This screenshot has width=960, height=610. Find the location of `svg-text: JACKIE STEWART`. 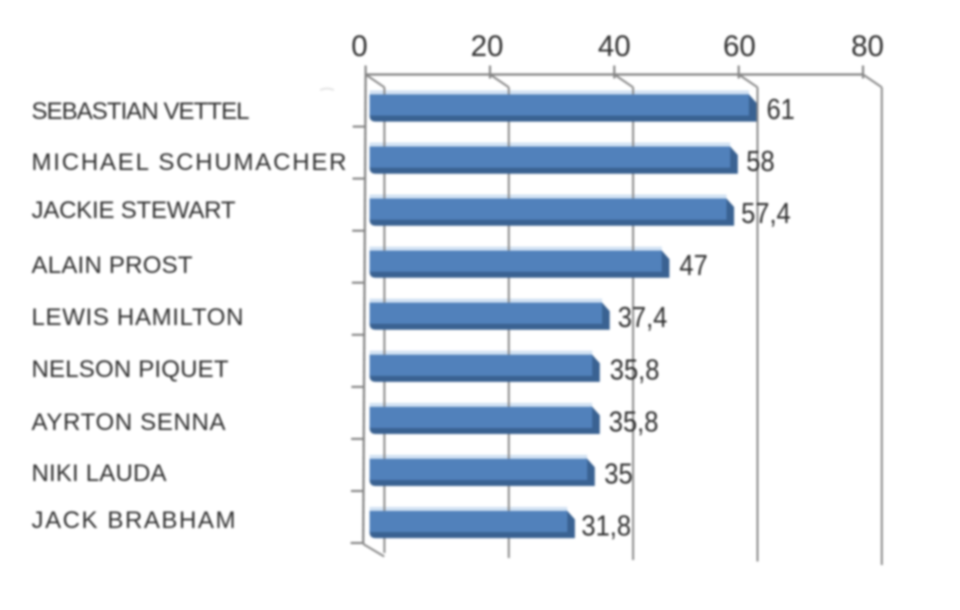

svg-text: JACKIE STEWART is located at coordinates (134, 210).